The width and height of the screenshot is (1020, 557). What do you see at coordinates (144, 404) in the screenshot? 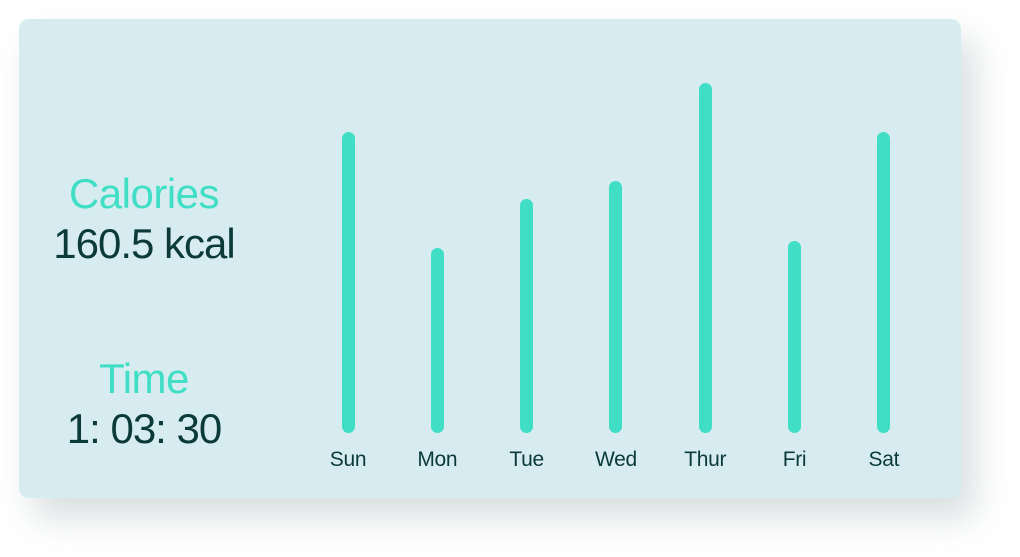
I see `time-stat: Time 1: 03: 30` at bounding box center [144, 404].